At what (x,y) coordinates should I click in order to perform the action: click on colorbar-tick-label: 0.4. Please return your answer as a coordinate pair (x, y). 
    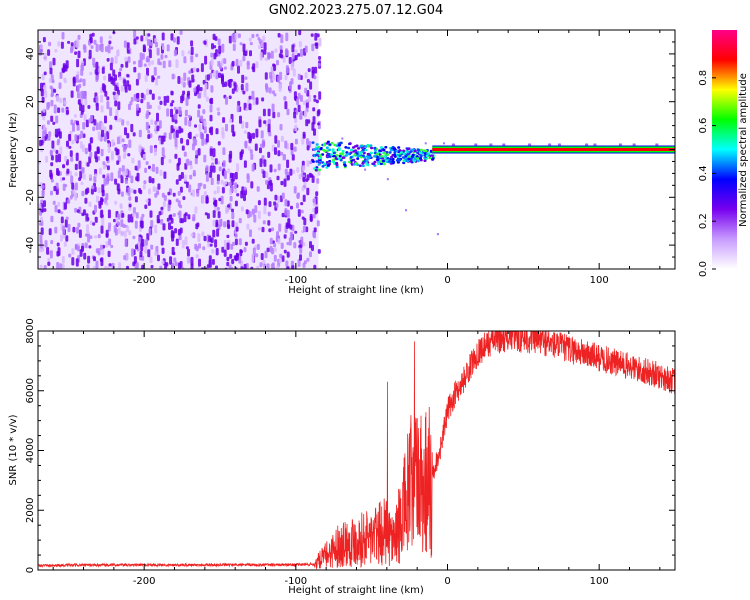
    Looking at the image, I should click on (703, 173).